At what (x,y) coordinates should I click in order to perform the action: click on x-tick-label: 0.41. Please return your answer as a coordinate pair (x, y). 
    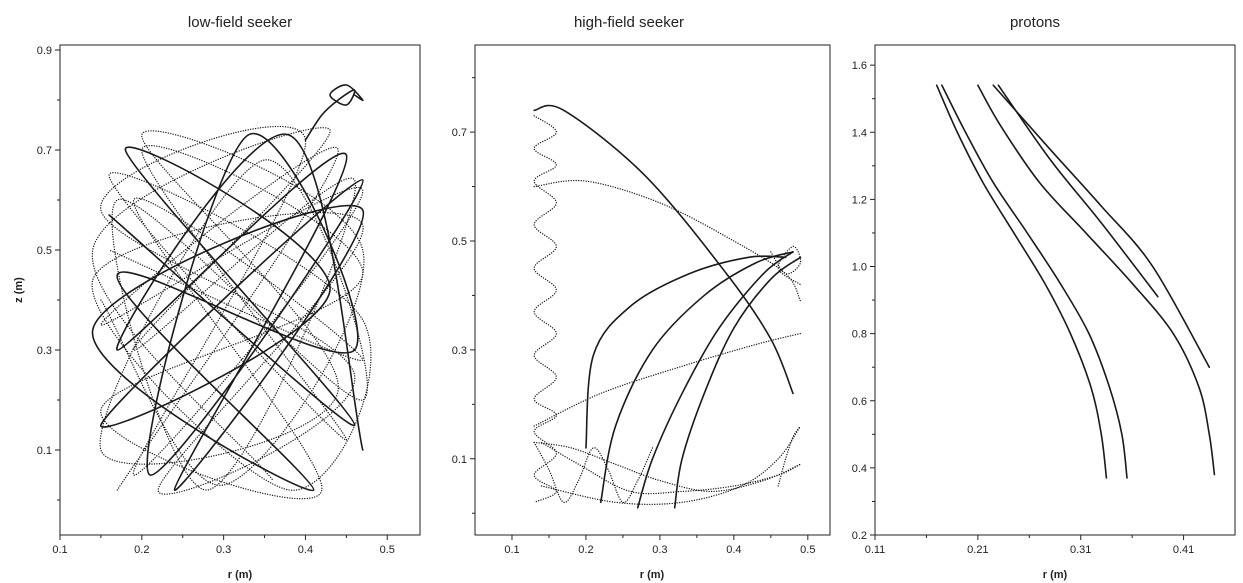
    Looking at the image, I should click on (1183, 550).